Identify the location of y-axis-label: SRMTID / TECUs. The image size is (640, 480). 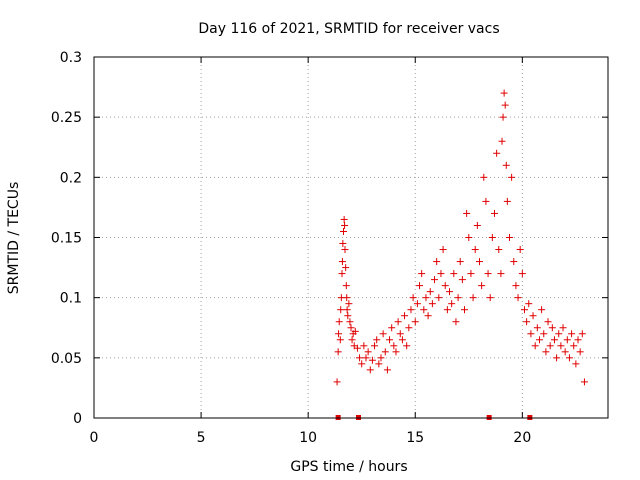
(14, 238).